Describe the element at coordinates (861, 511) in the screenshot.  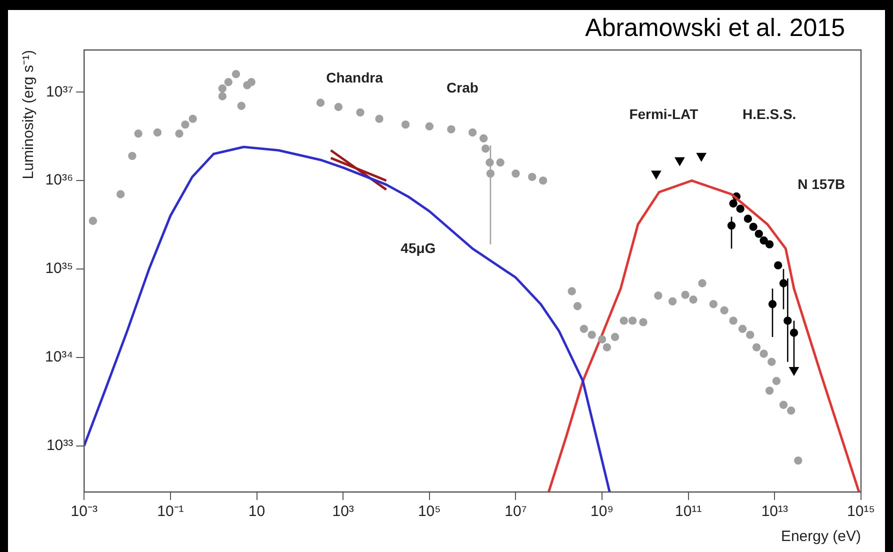
I see `x-tick-label: 10¹⁵` at that location.